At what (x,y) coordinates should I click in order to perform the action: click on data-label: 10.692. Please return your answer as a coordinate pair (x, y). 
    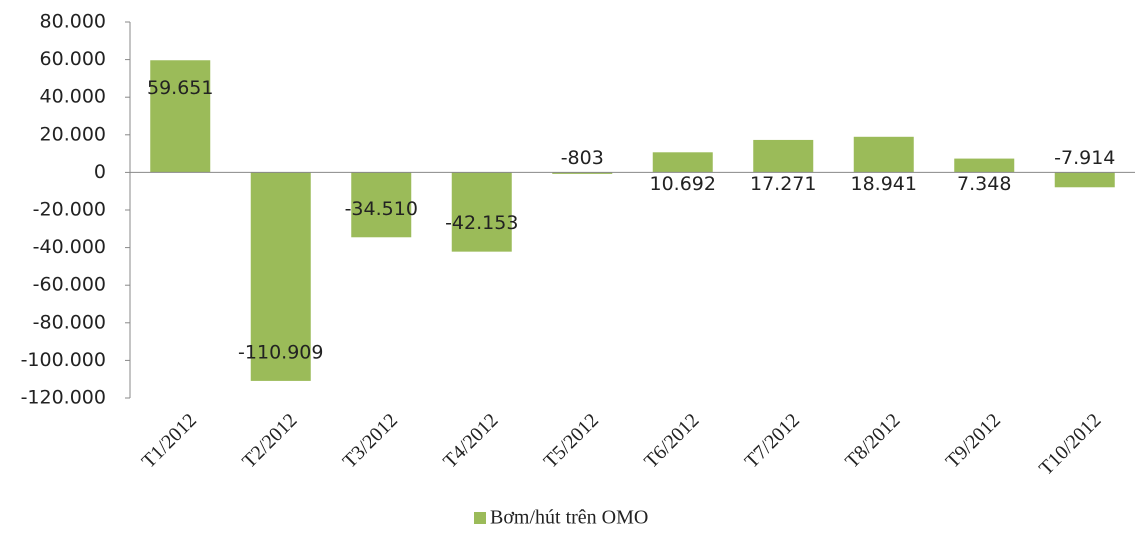
    Looking at the image, I should click on (683, 184).